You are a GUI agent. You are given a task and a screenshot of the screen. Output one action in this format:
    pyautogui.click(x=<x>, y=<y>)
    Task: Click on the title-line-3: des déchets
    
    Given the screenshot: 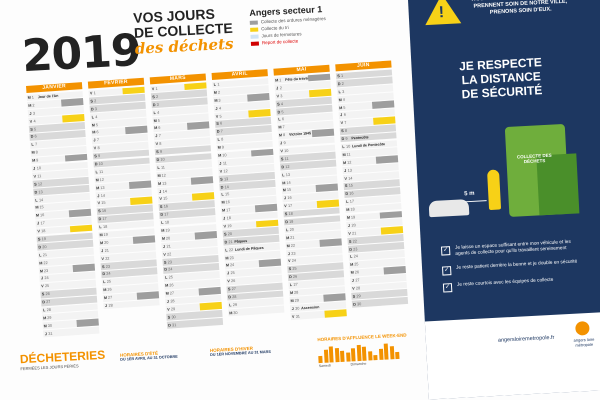 What is the action you would take?
    pyautogui.click(x=184, y=46)
    